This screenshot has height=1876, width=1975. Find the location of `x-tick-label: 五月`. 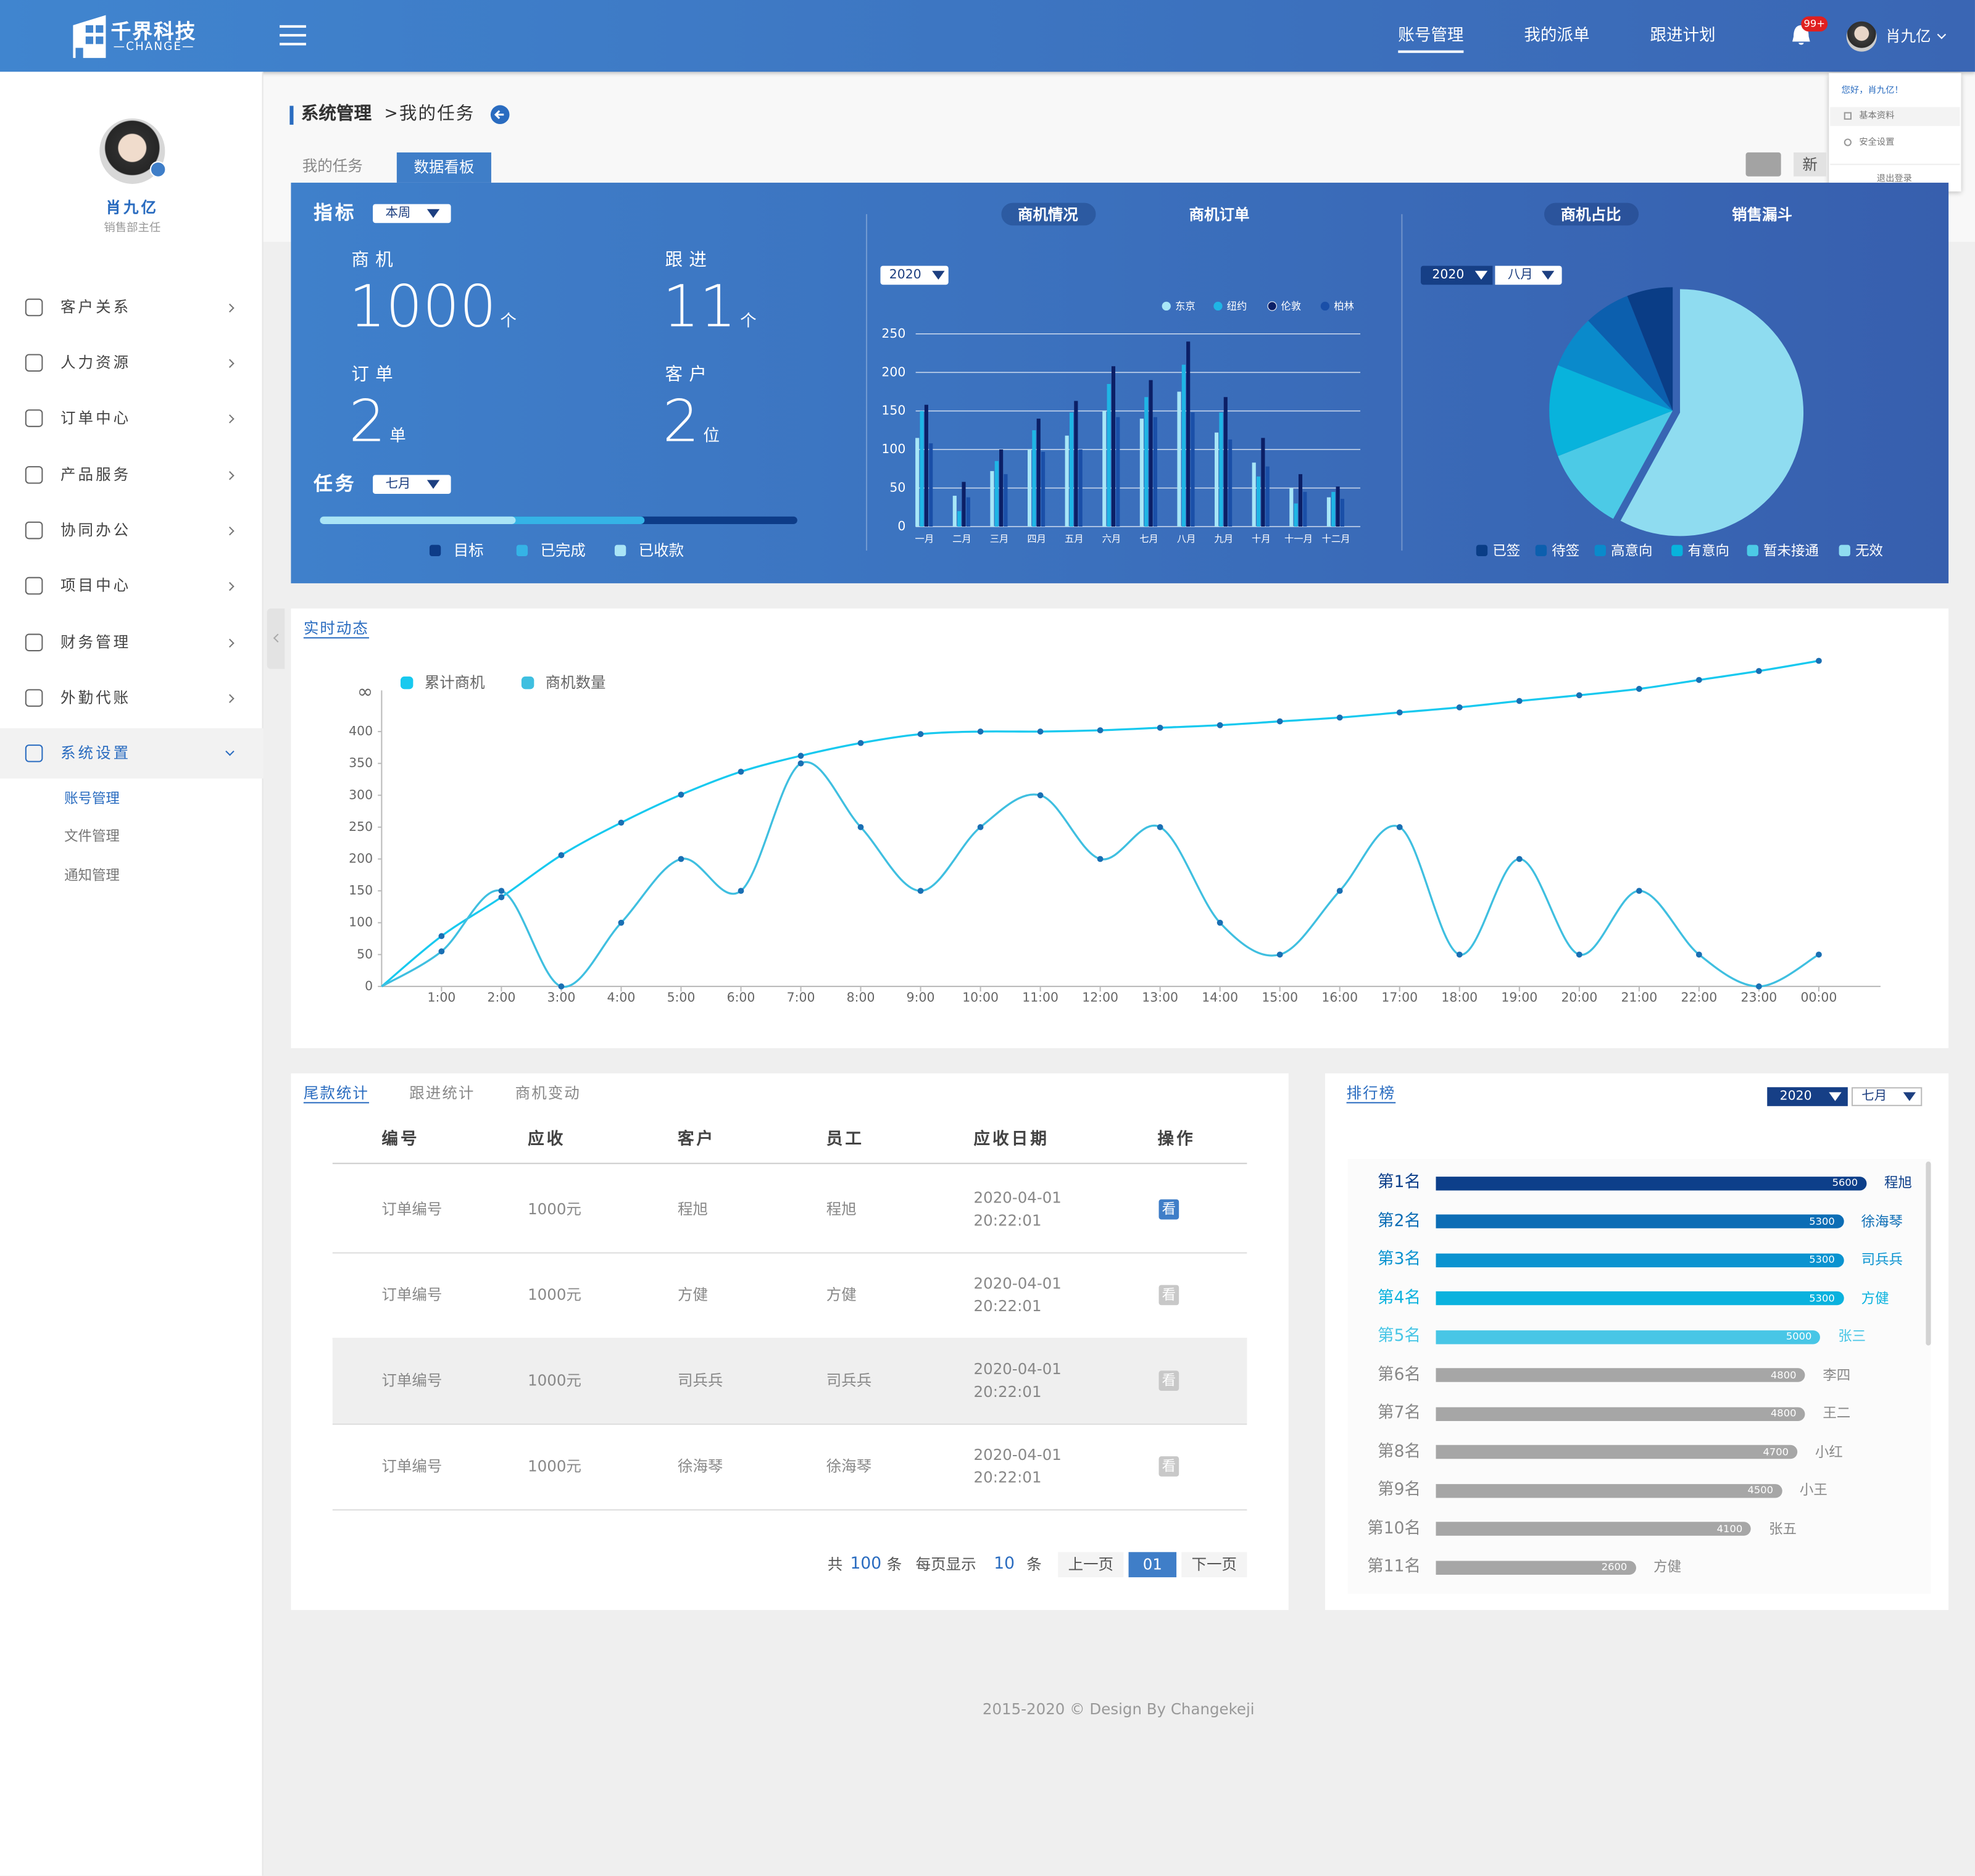

x-tick-label: 五月 is located at coordinates (1074, 538).